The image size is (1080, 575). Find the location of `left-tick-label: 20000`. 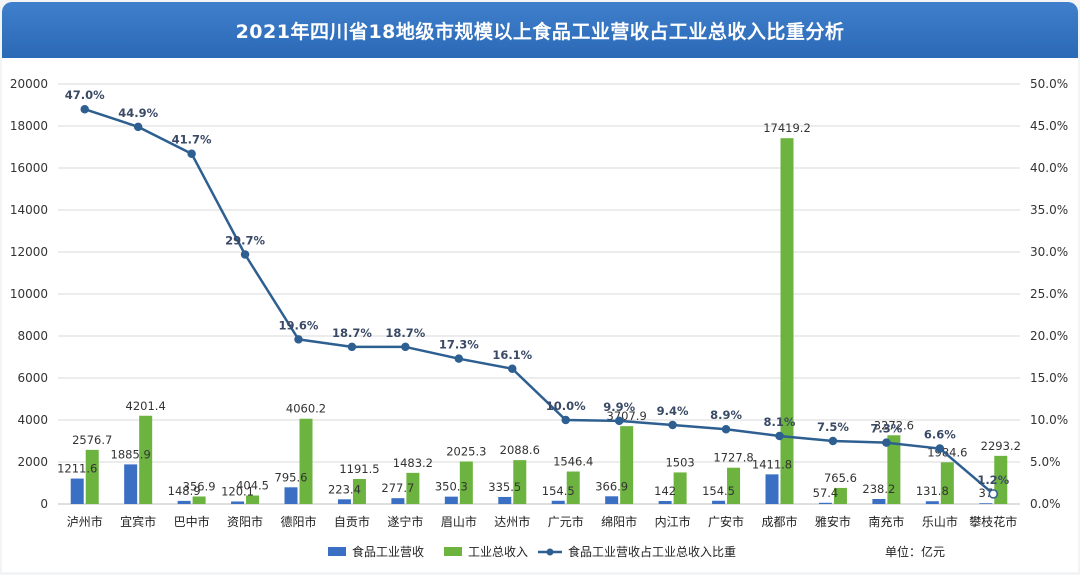

left-tick-label: 20000 is located at coordinates (29, 84).